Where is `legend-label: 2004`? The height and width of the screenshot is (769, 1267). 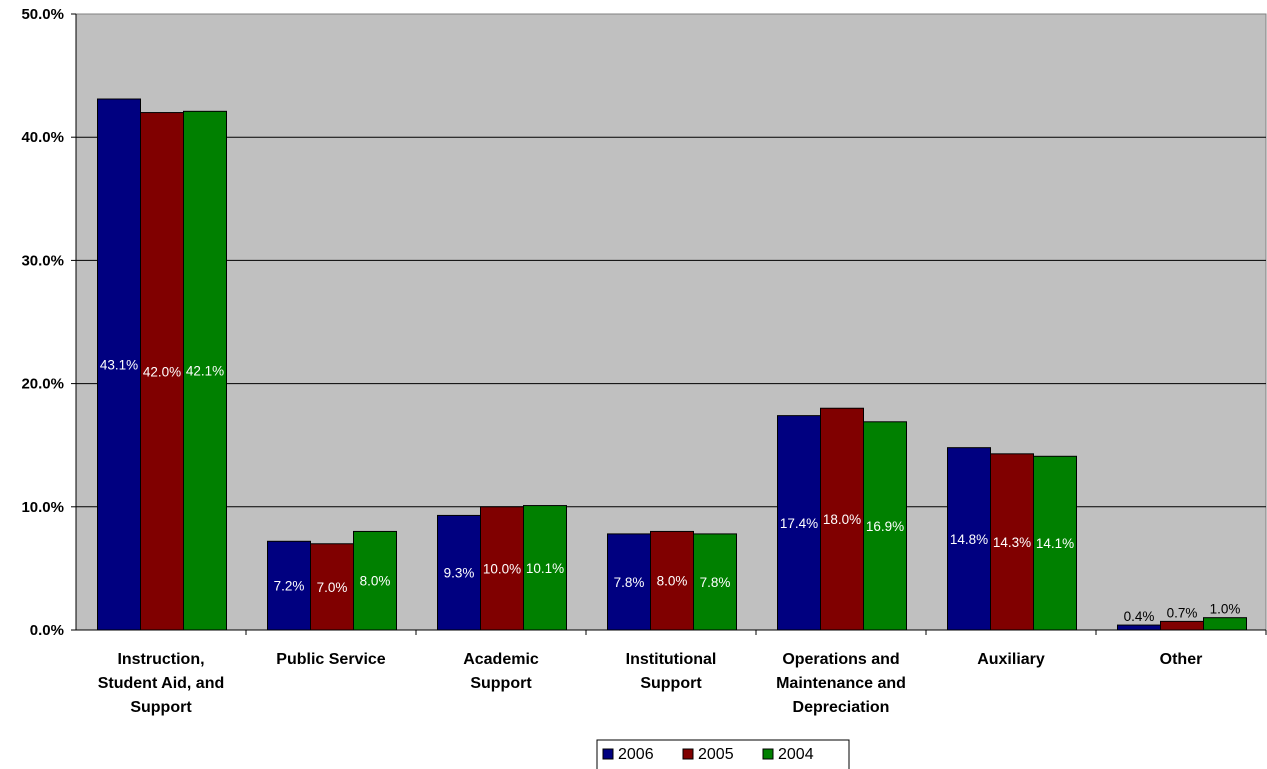 legend-label: 2004 is located at coordinates (796, 754).